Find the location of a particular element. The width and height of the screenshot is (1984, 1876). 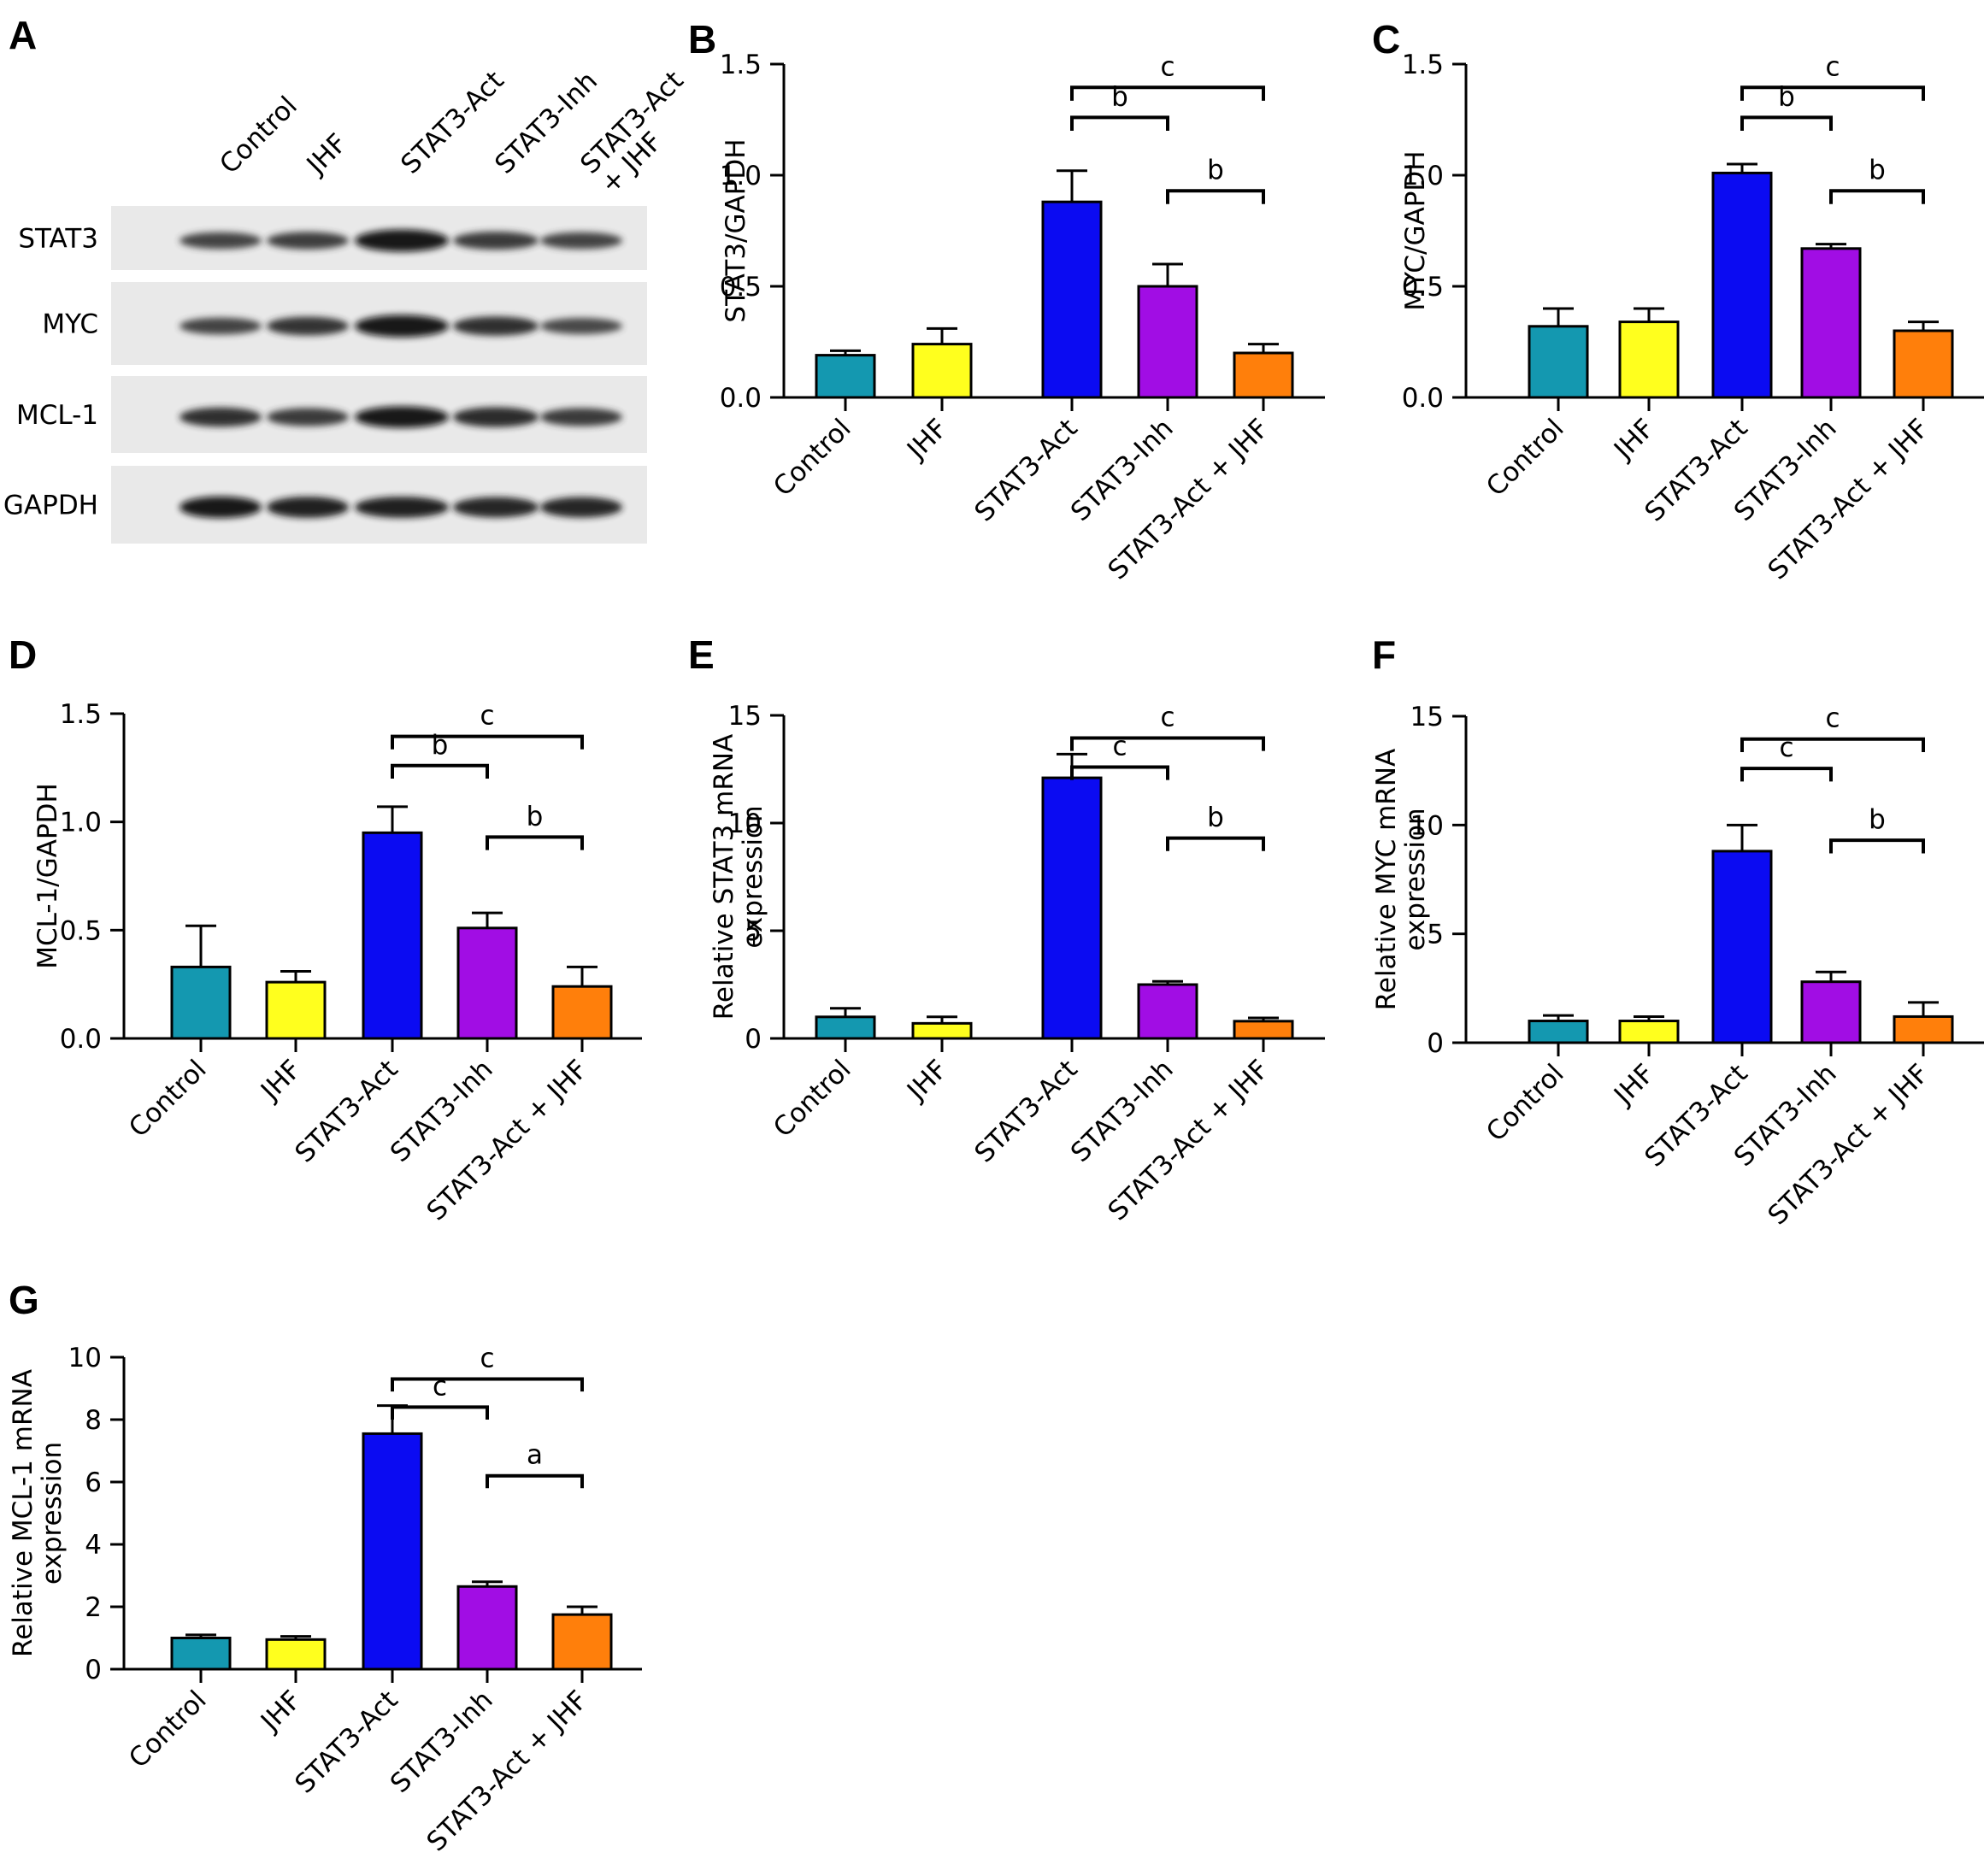

y-axis-label-line: Relative MCL-1 mRNA is located at coordinates (23, 1513).